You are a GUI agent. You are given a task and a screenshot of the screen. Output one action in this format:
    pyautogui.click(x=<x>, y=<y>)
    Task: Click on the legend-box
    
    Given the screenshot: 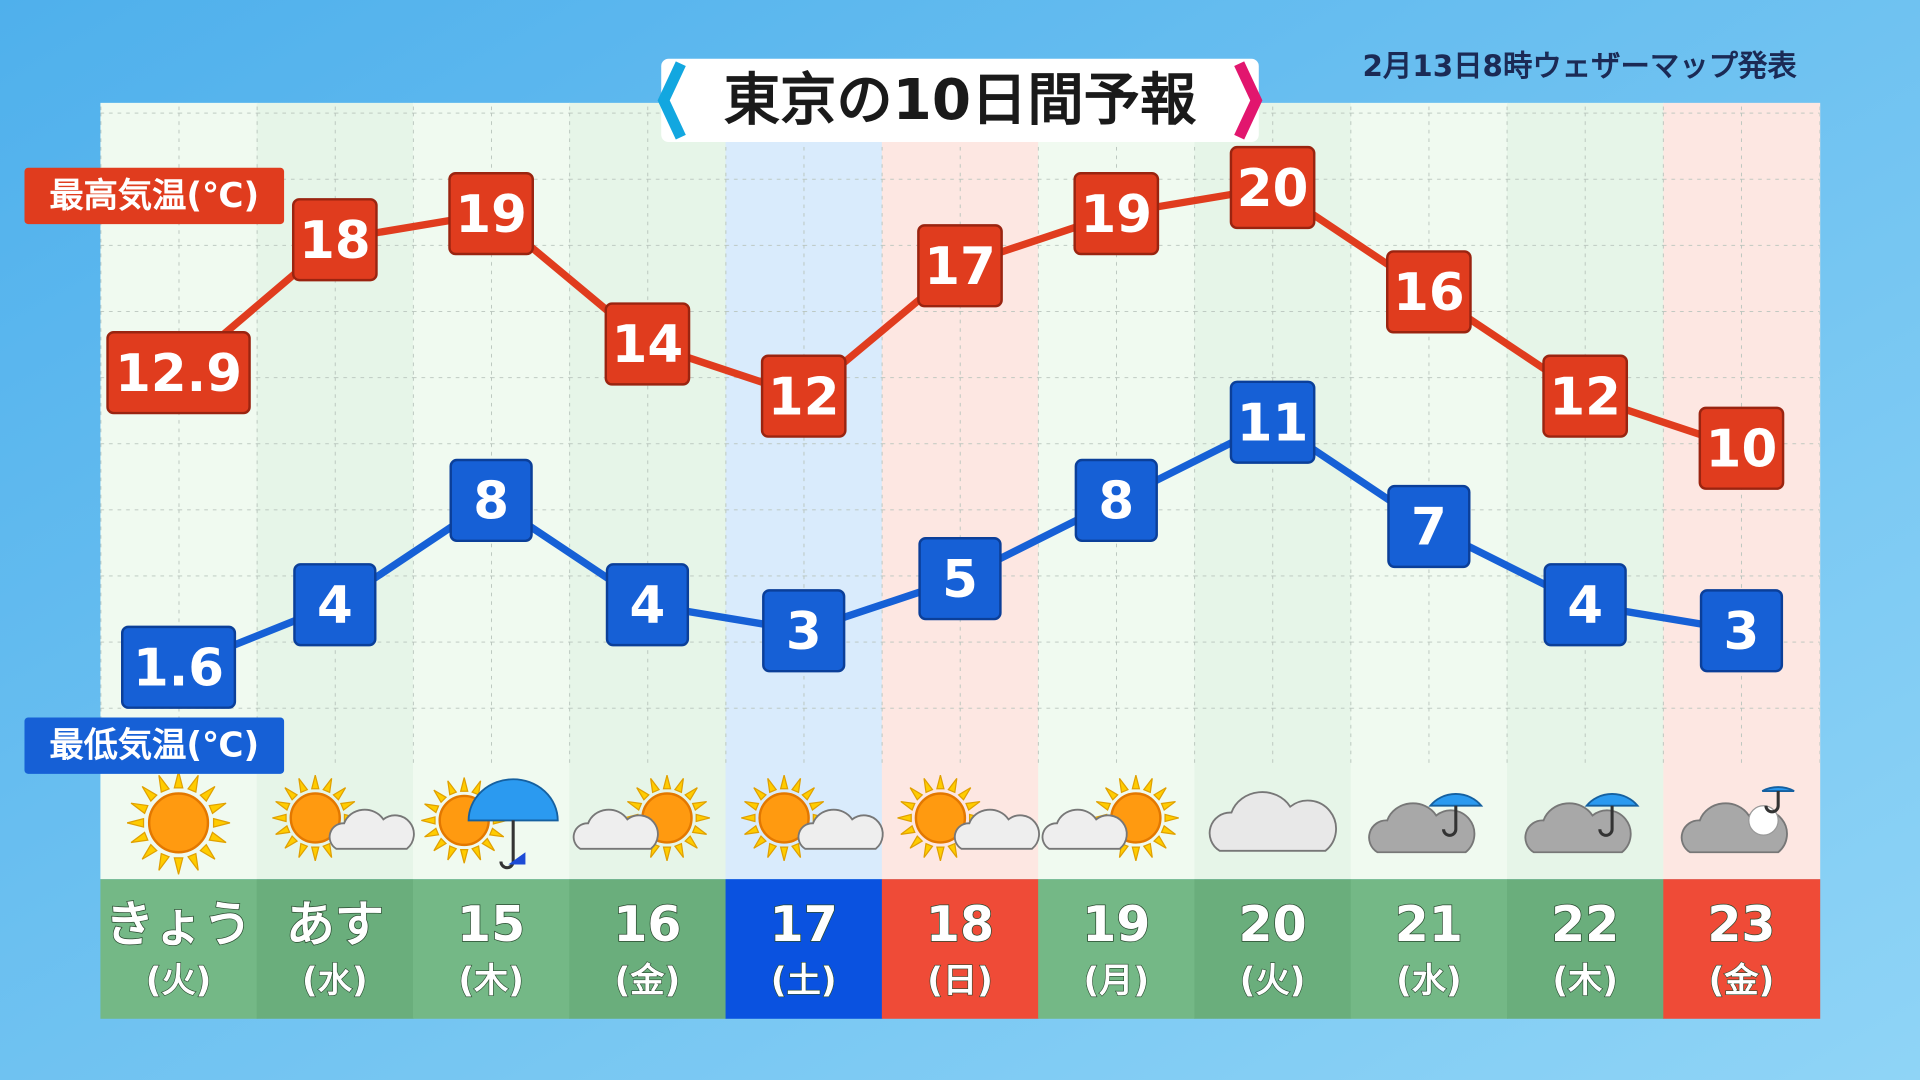 What is the action you would take?
    pyautogui.click(x=154, y=745)
    